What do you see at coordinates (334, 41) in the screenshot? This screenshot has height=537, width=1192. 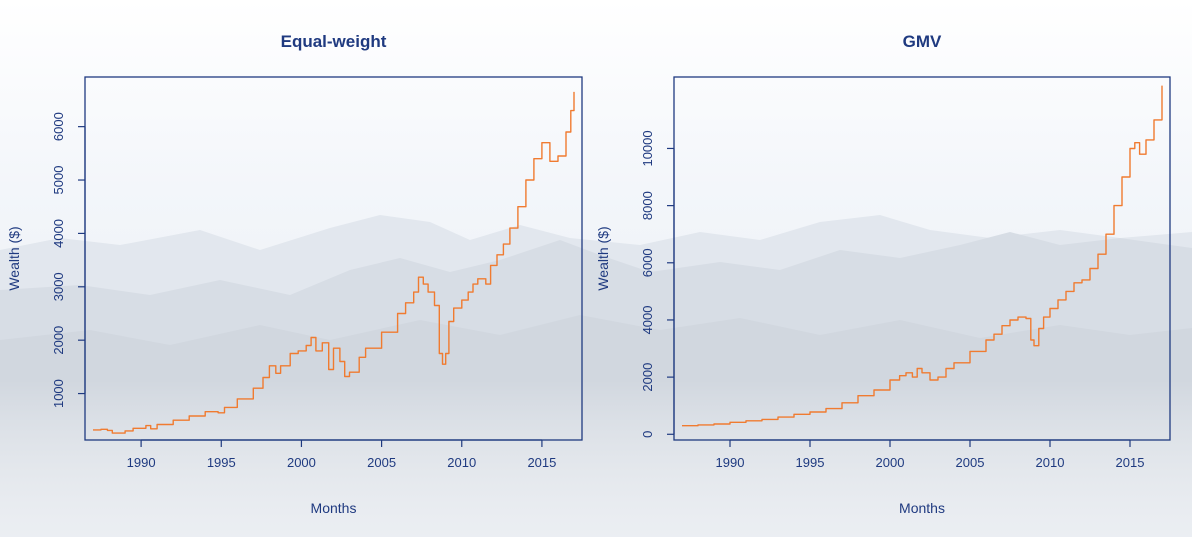 I see `chart-title: Equal-weight` at bounding box center [334, 41].